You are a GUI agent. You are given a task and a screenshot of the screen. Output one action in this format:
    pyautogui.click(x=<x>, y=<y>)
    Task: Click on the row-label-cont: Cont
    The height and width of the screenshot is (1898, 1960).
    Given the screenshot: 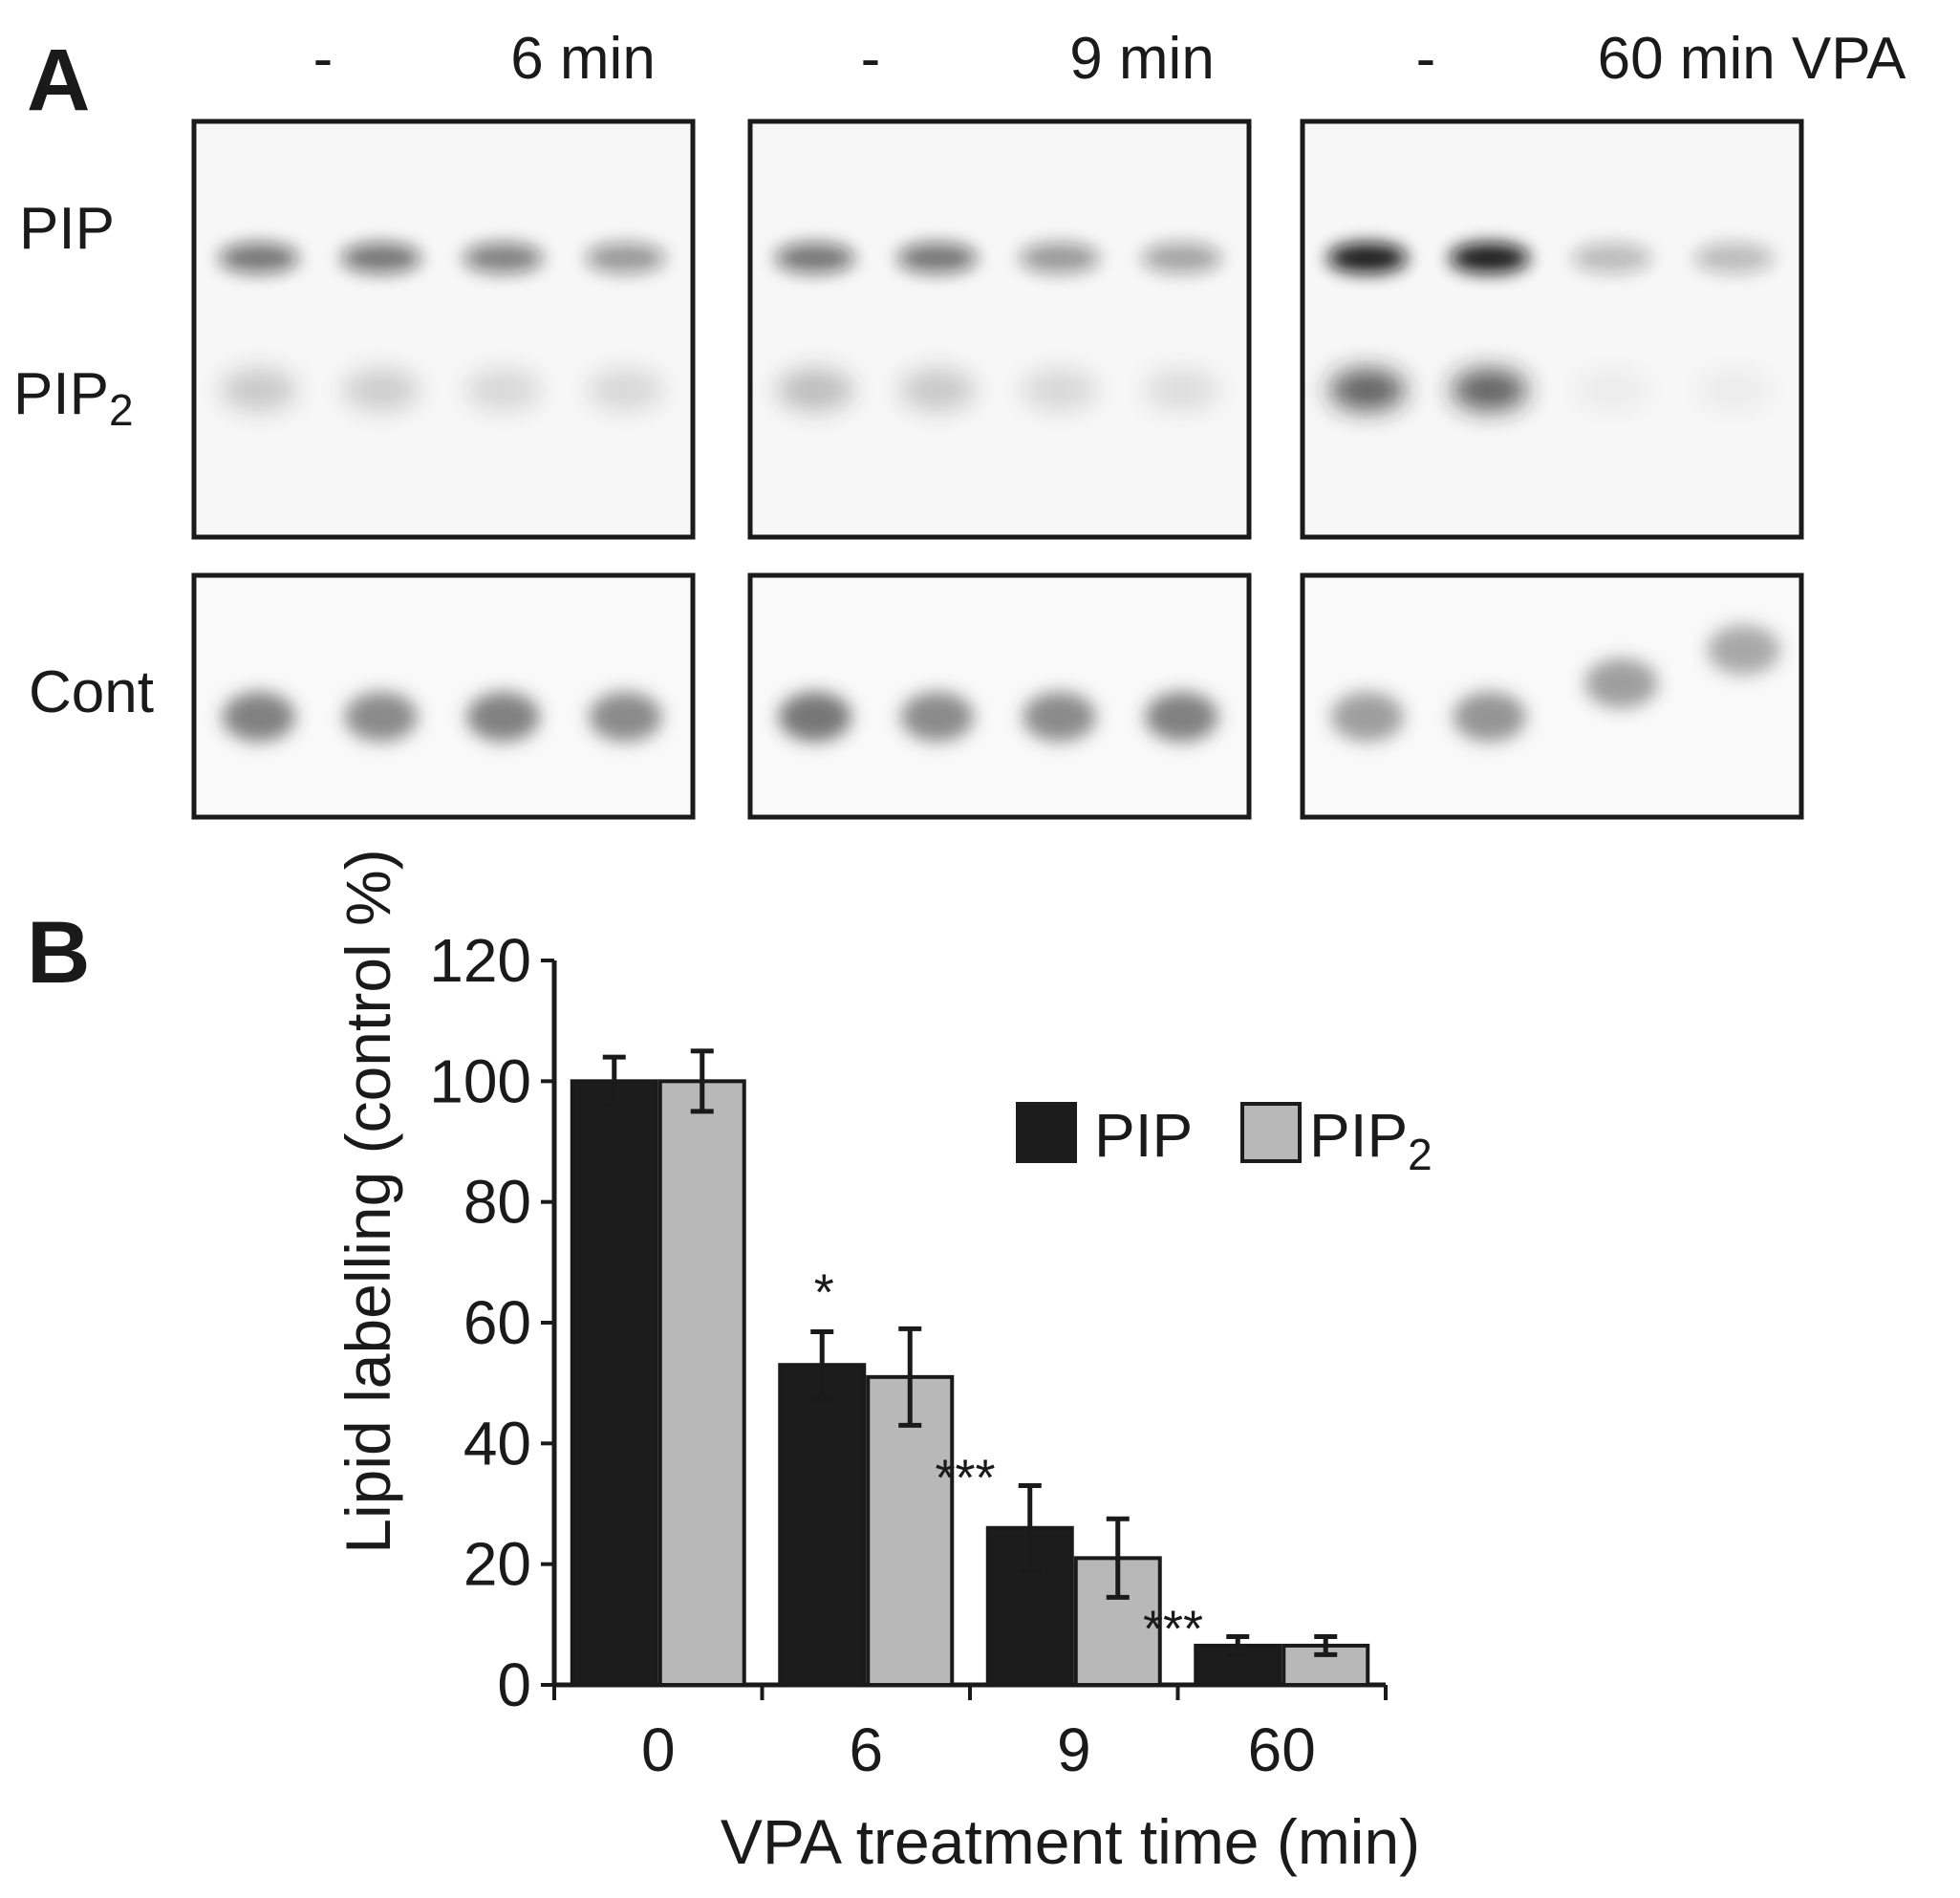 What is the action you would take?
    pyautogui.click(x=92, y=692)
    